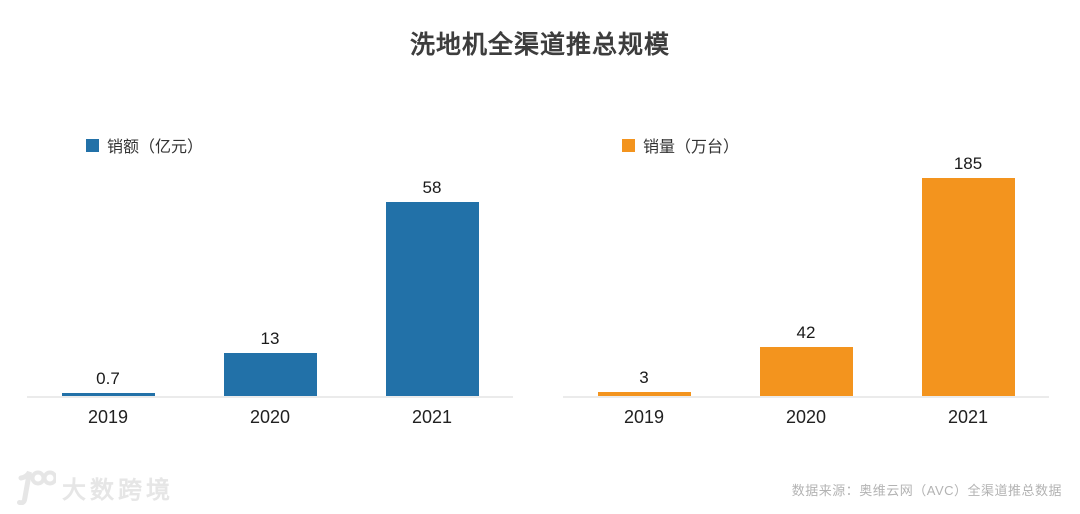  I want to click on bar-group-2021: 58, so click(432, 287).